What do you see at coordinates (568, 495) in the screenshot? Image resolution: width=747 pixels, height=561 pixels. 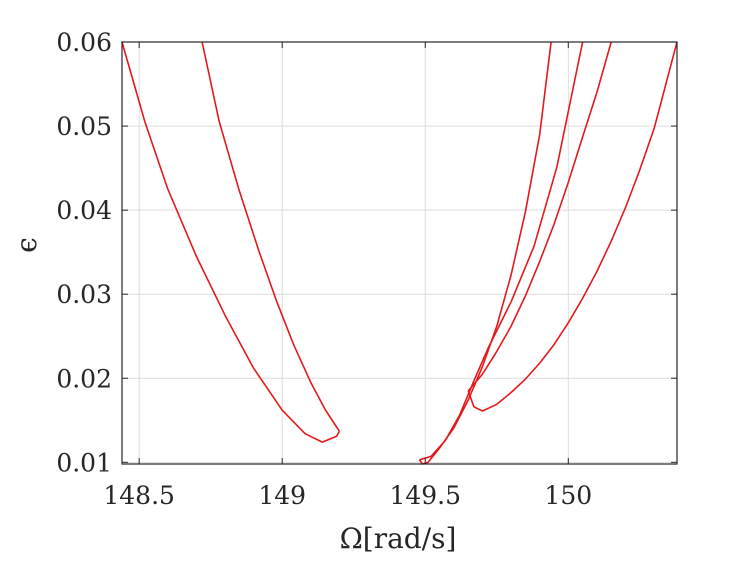 I see `x-tick-label: 150` at bounding box center [568, 495].